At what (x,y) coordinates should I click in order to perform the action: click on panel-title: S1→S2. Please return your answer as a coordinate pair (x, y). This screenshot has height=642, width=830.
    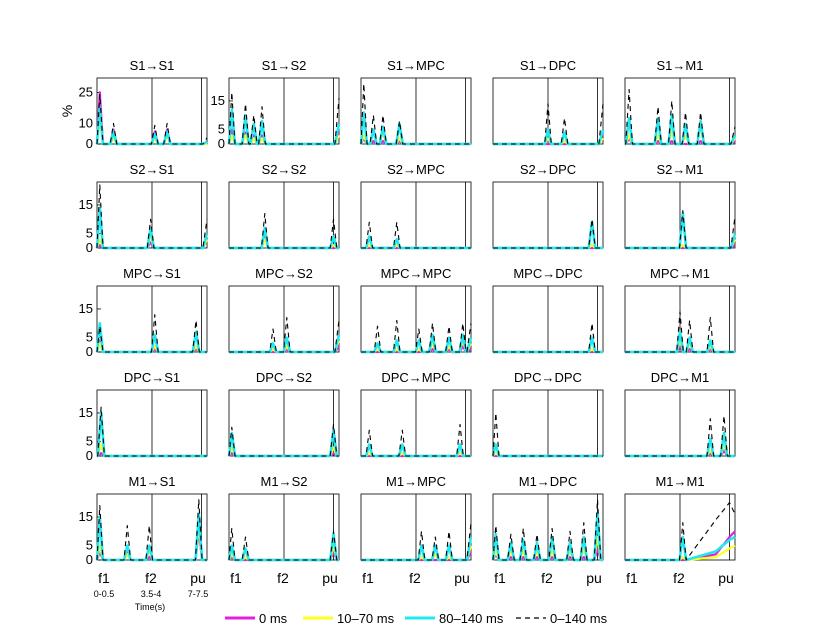
    Looking at the image, I should click on (284, 65).